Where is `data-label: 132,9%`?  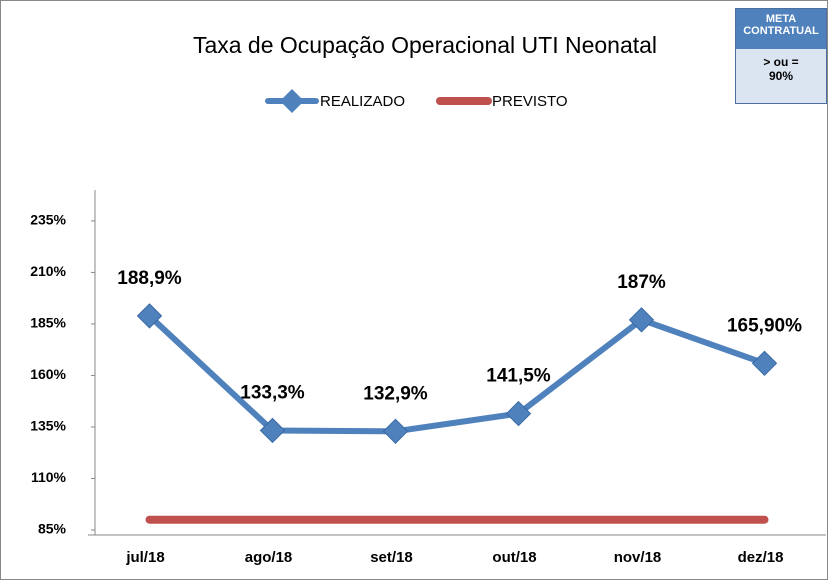
data-label: 132,9% is located at coordinates (395, 393).